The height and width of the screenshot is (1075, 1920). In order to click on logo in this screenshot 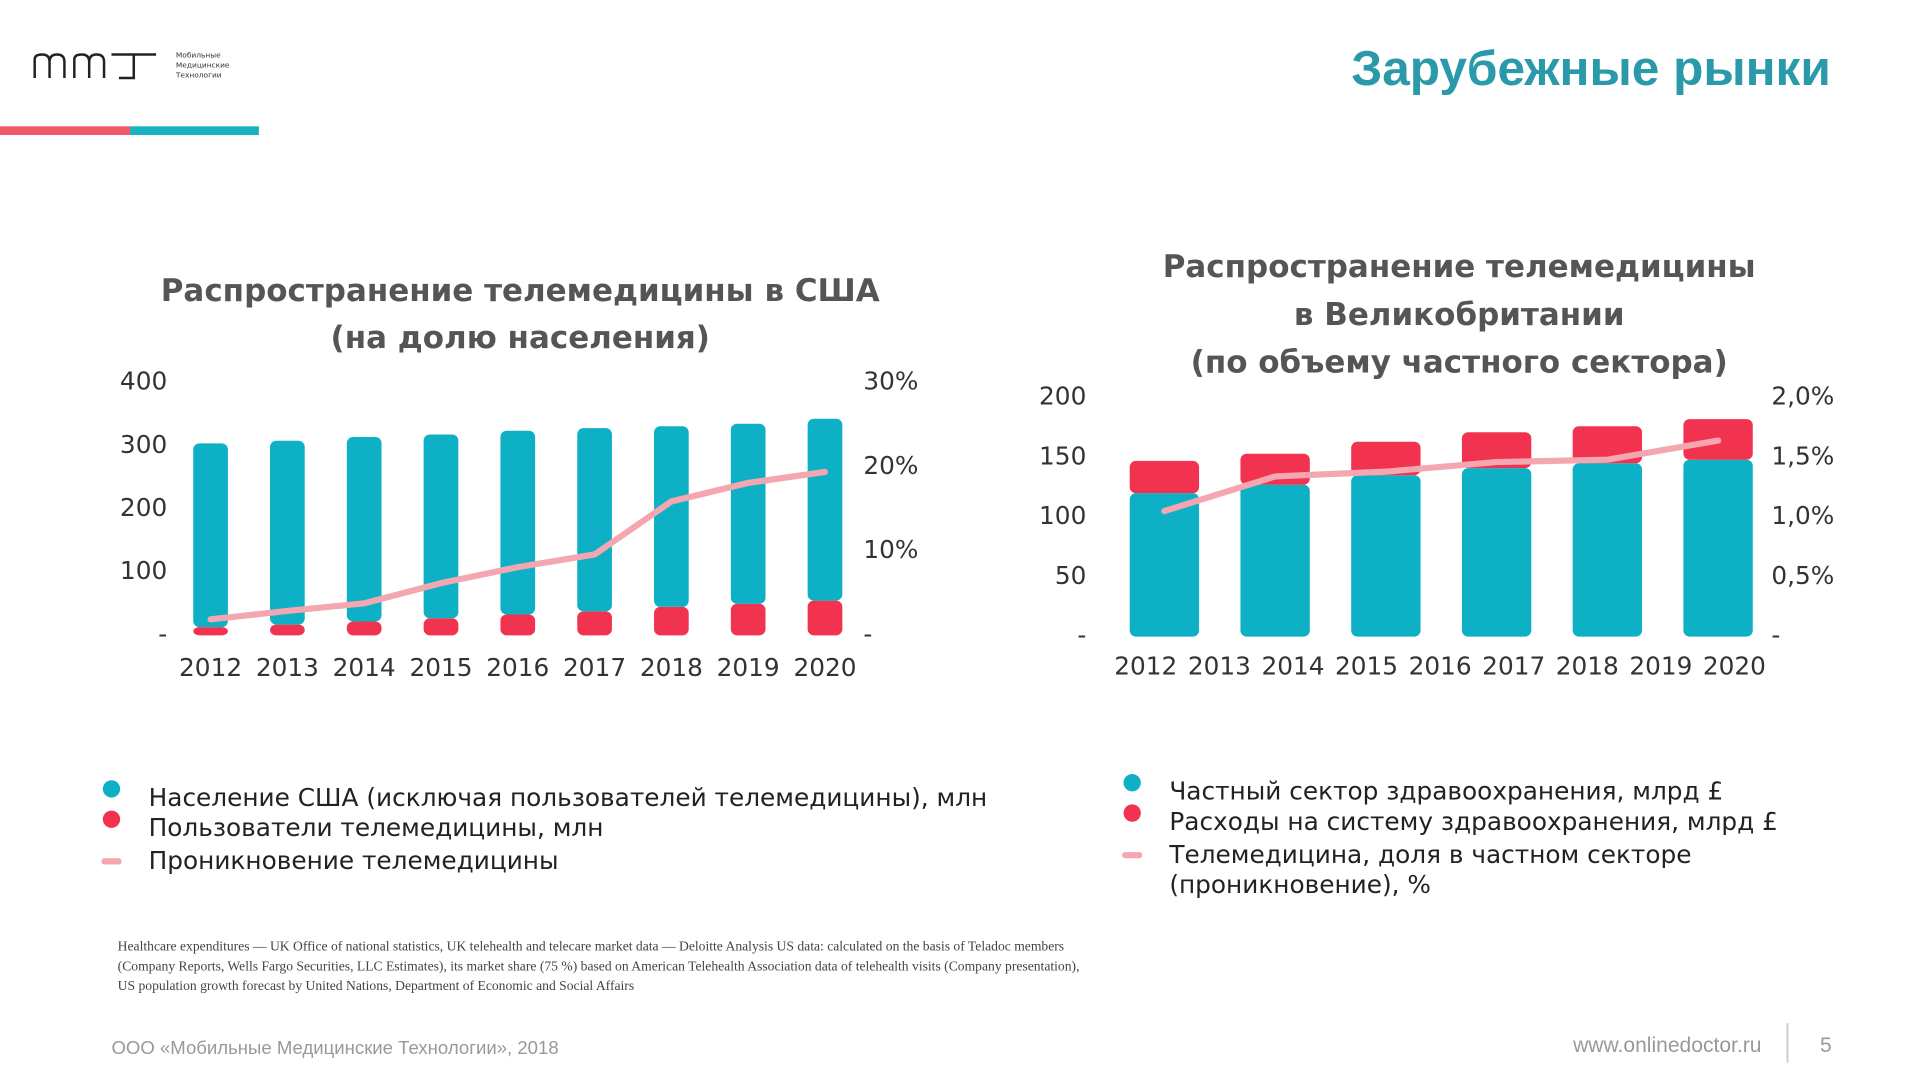, I will do `click(95, 66)`.